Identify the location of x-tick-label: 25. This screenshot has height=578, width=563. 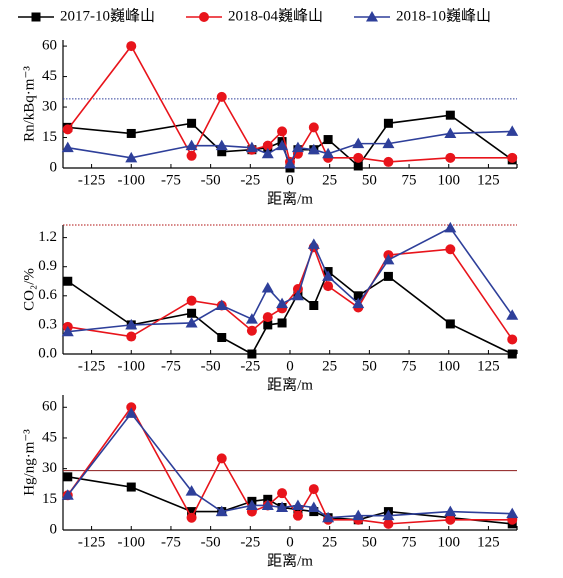
(329, 366).